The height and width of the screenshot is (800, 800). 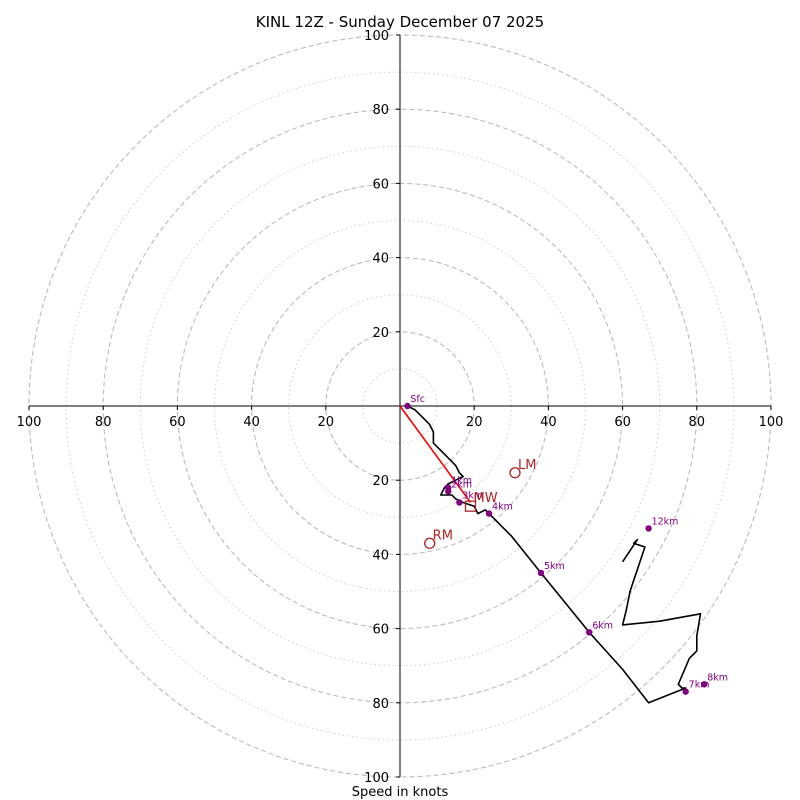 I want to click on x-axis-label: Speed in knots, so click(x=400, y=792).